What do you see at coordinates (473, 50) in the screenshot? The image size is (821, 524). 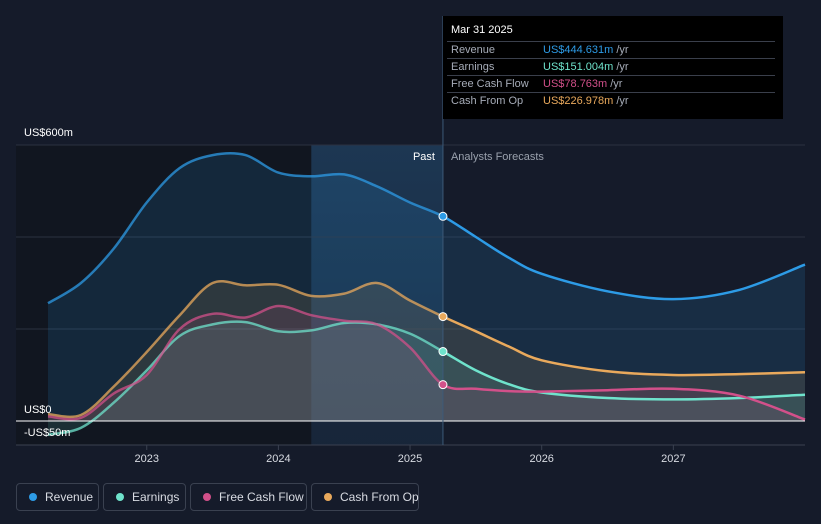 I see `tooltip-label: Revenue` at bounding box center [473, 50].